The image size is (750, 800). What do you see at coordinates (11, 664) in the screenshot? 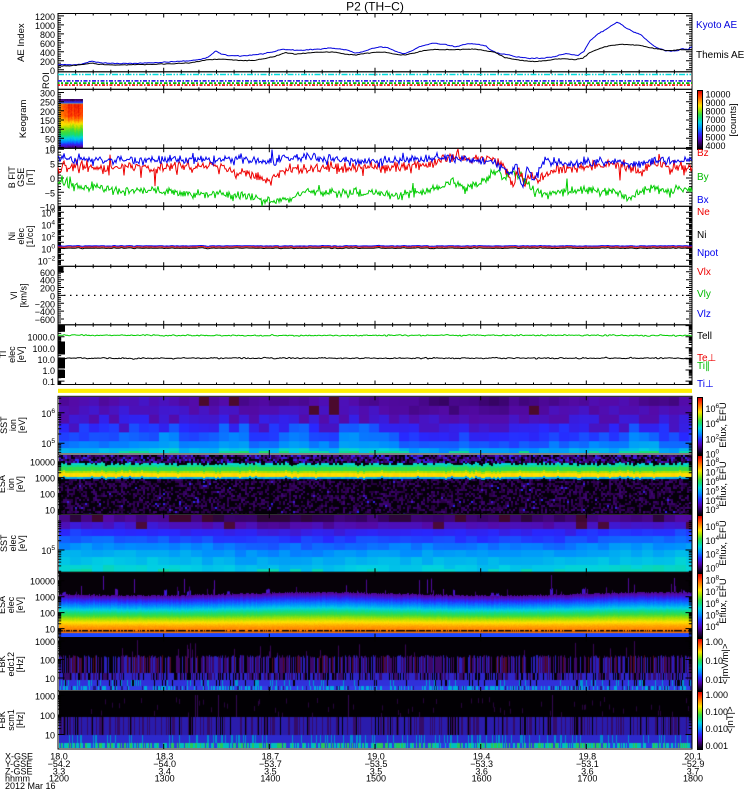
I see `svg-text: edc12` at bounding box center [11, 664].